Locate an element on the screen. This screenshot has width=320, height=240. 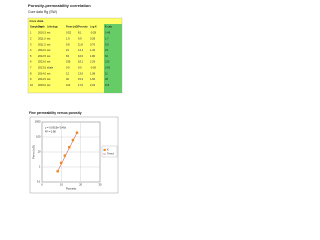
table-cell: -0.05 is located at coordinates (93, 67).